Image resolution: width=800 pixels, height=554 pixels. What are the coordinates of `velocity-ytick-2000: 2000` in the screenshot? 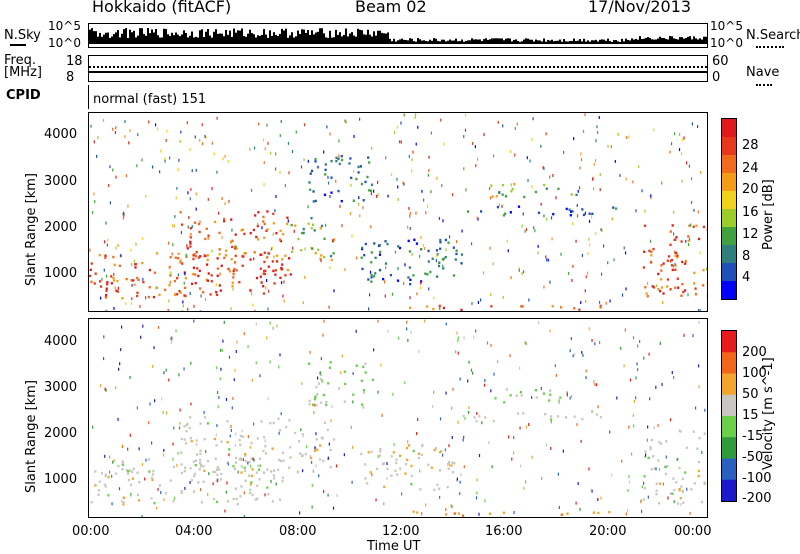 It's located at (61, 433).